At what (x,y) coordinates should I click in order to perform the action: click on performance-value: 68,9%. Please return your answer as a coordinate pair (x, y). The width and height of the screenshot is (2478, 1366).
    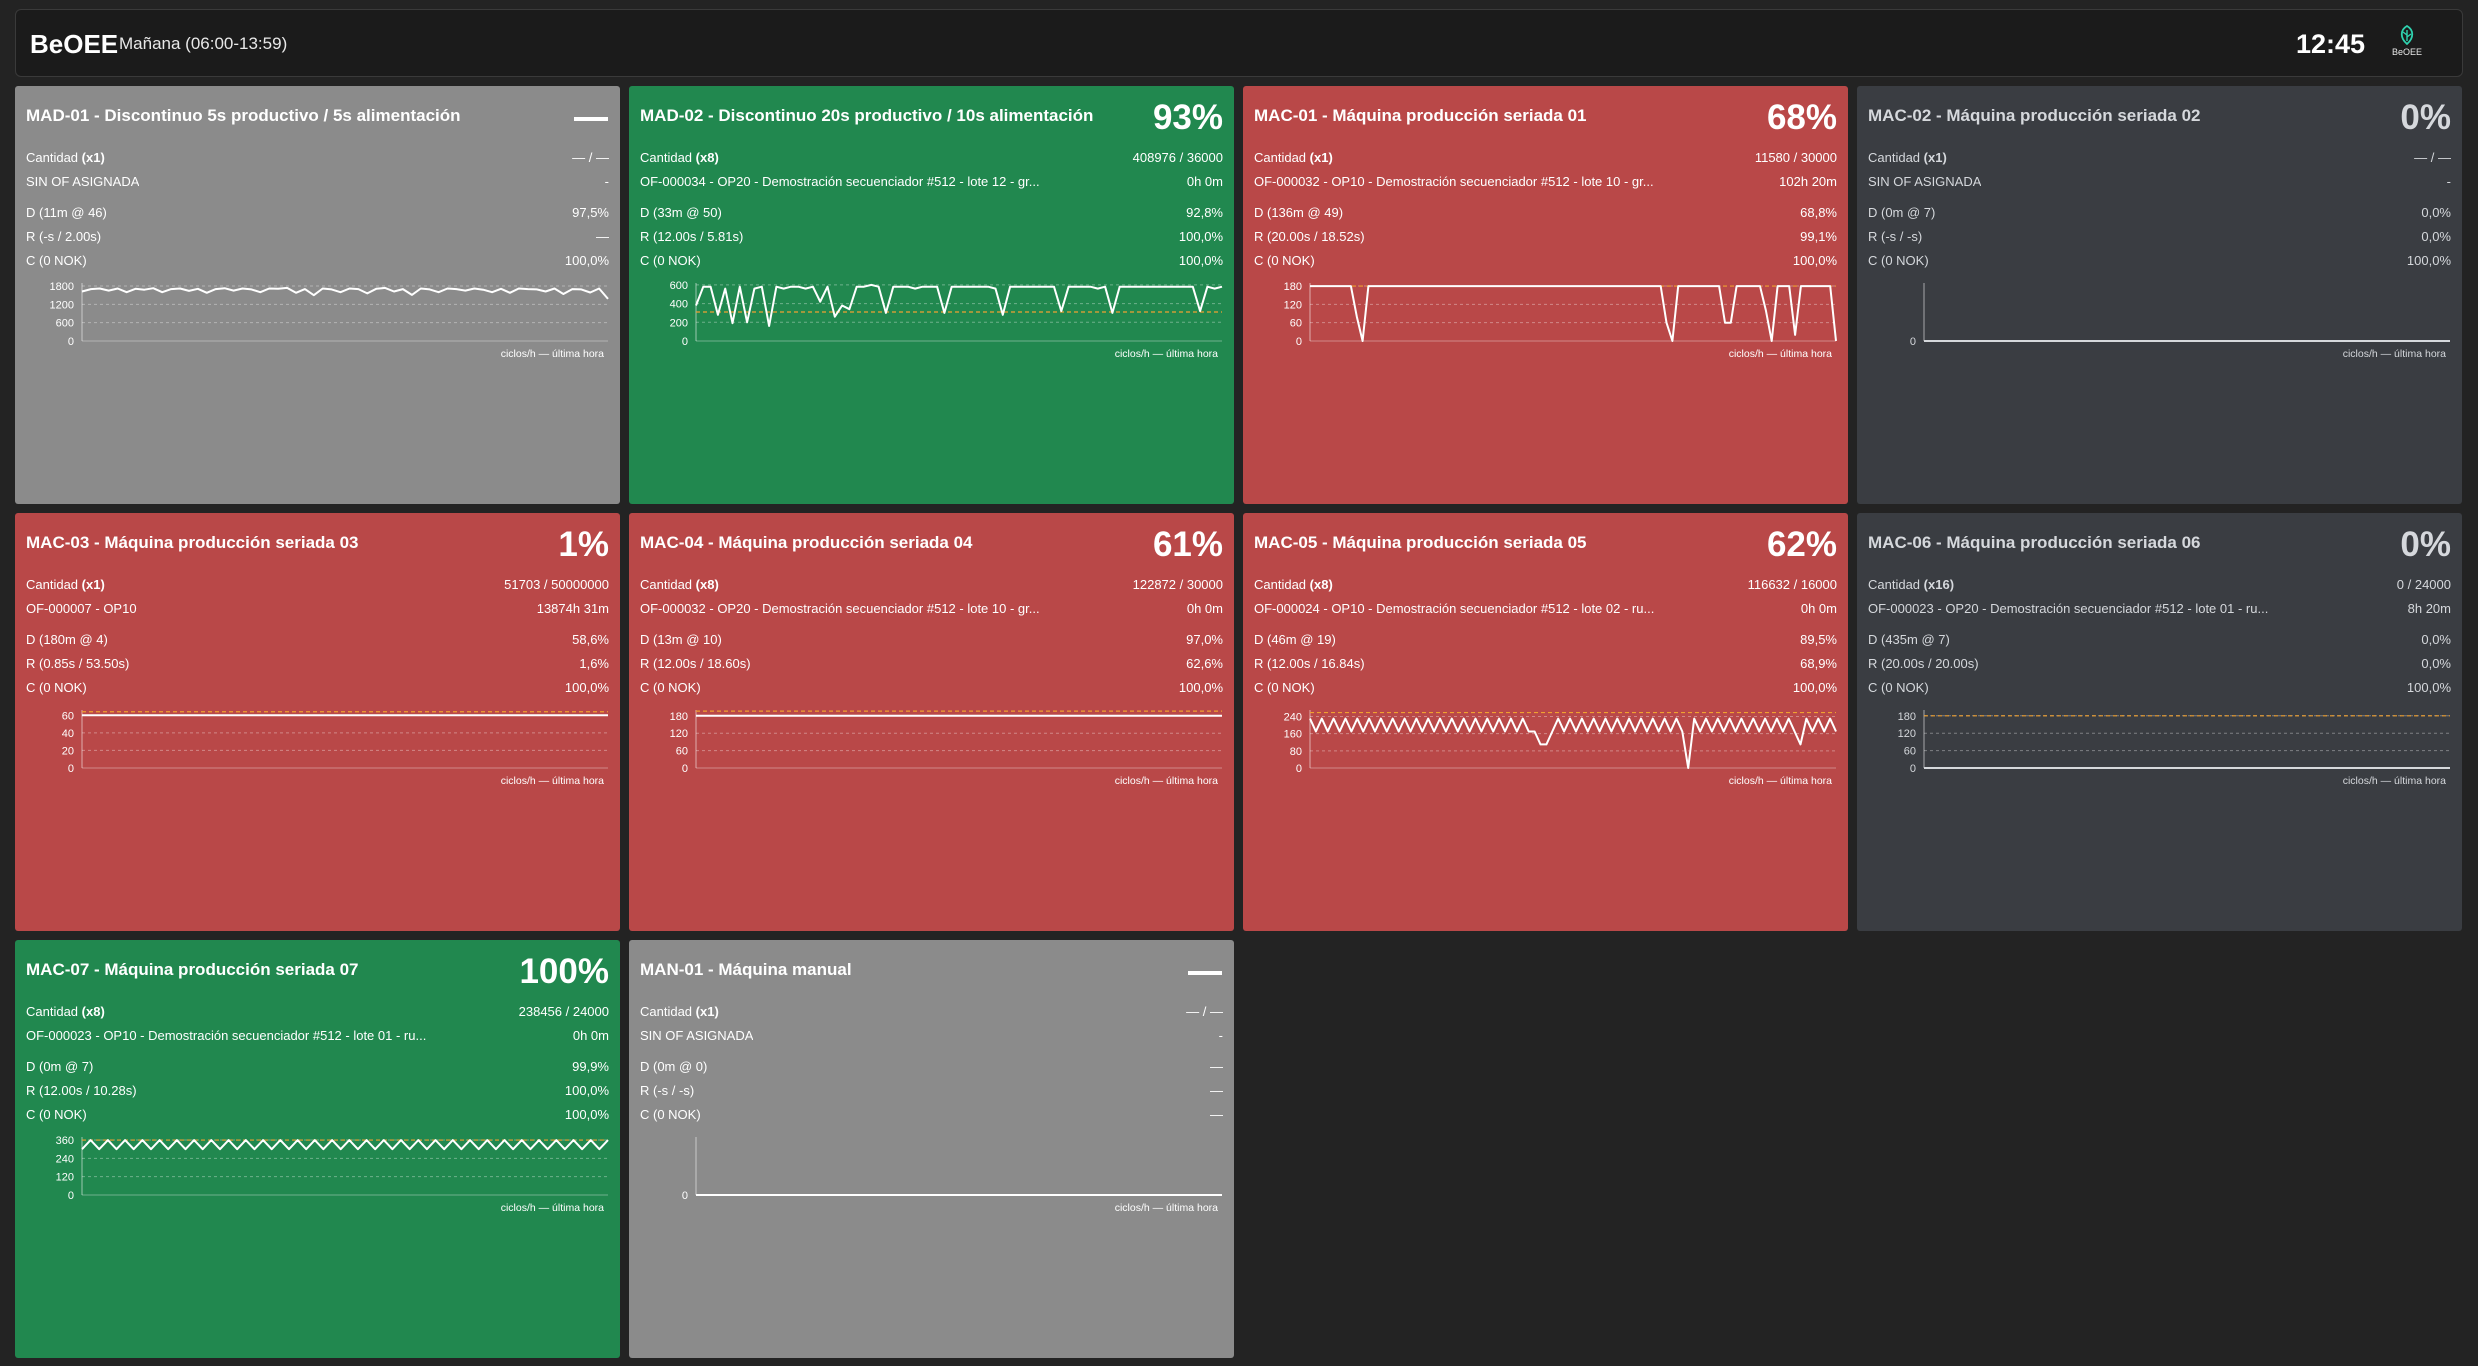
    Looking at the image, I should click on (1818, 663).